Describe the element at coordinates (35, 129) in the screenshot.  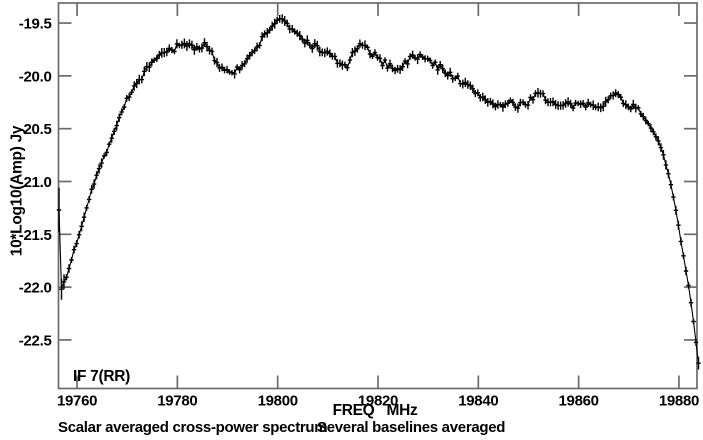
I see `y-tick-label: -20.5` at that location.